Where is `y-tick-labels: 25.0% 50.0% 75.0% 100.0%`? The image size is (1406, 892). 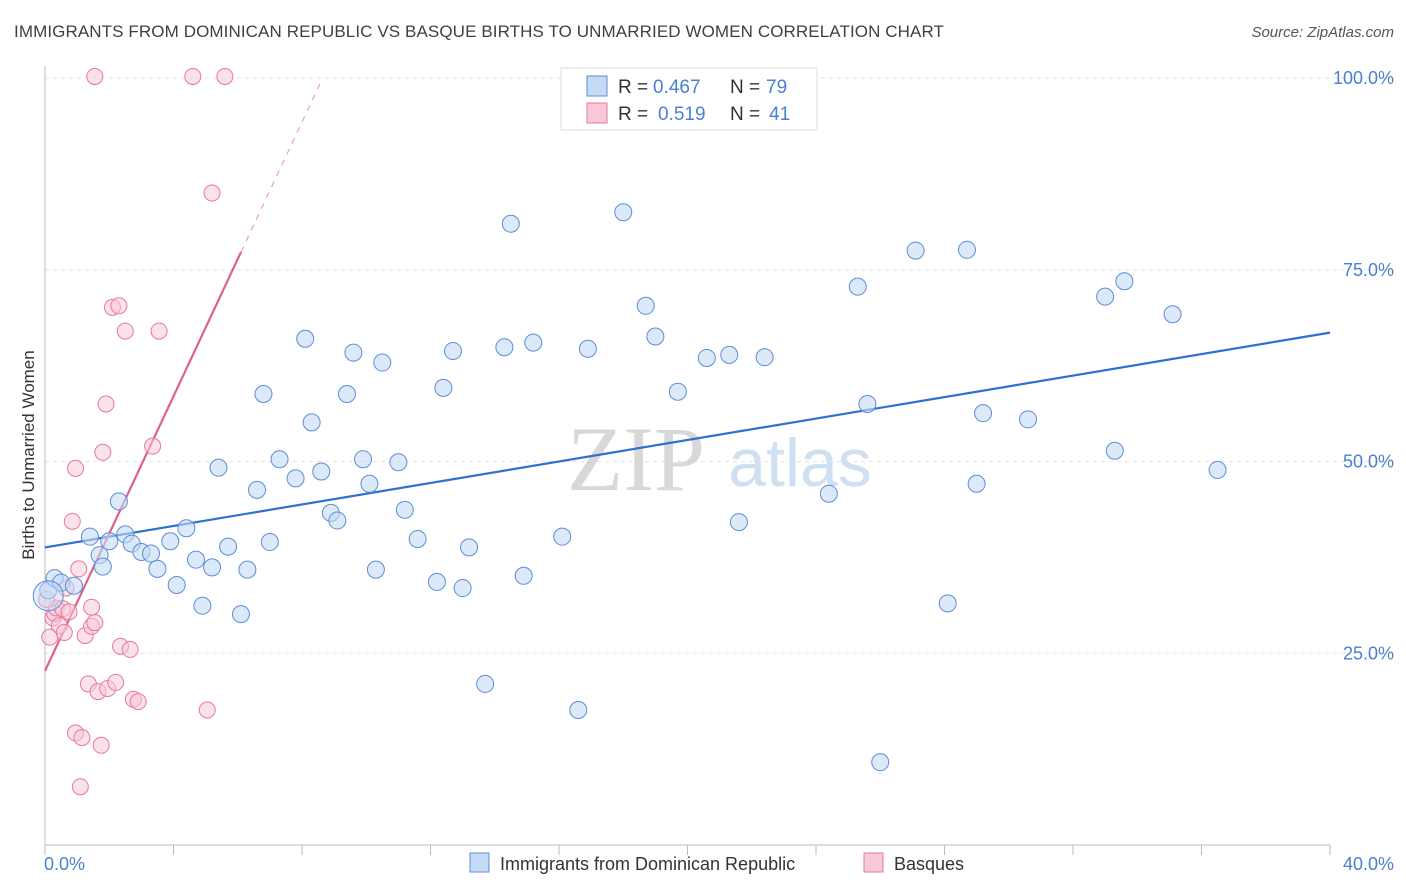
y-tick-labels: 25.0% 50.0% 75.0% 100.0% is located at coordinates (1363, 365).